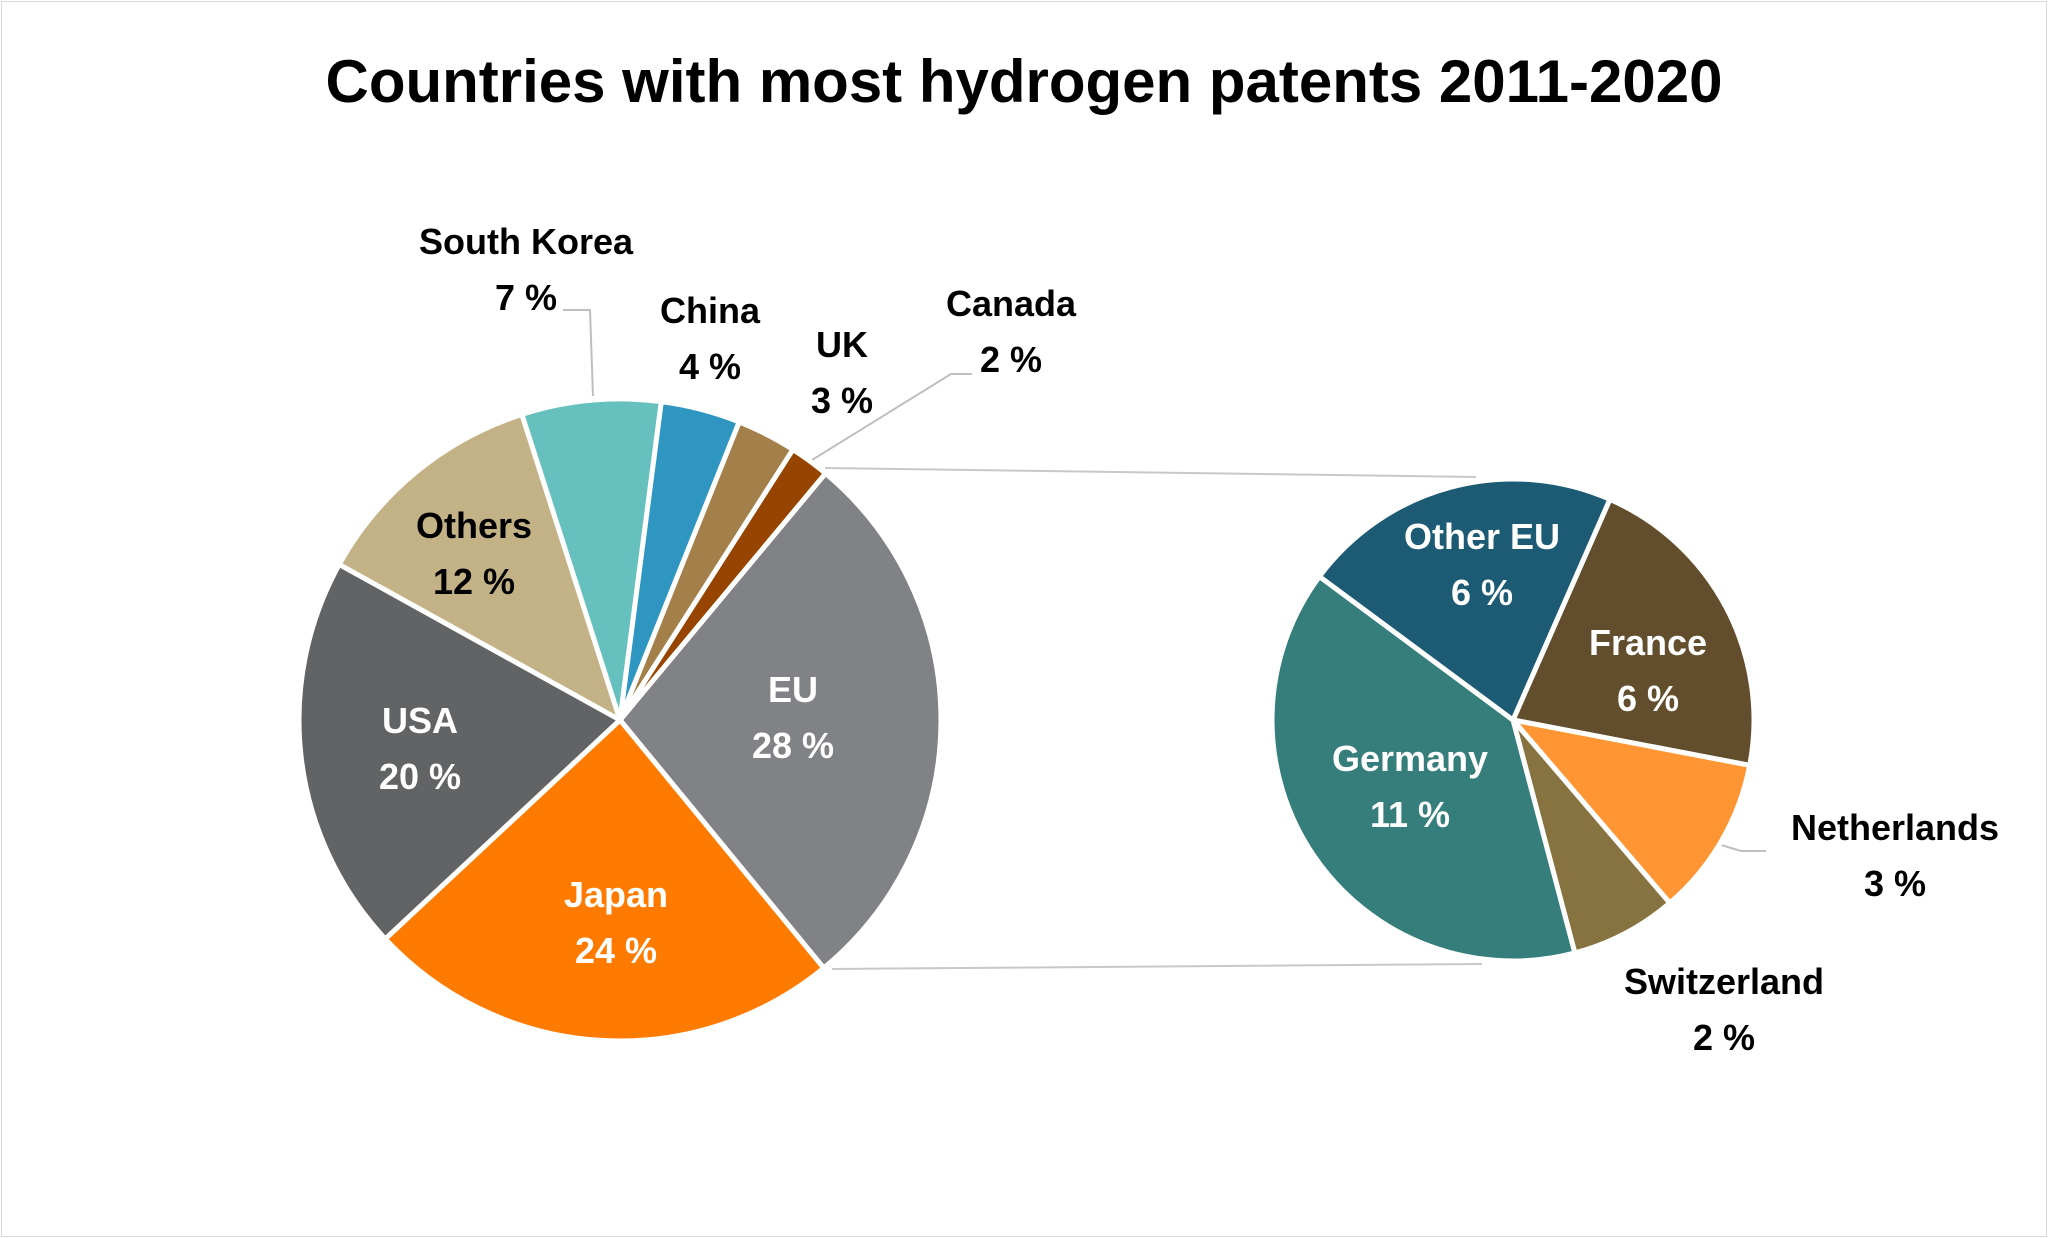 This screenshot has width=2048, height=1238. What do you see at coordinates (474, 581) in the screenshot?
I see `data-label-value-others: 12 %` at bounding box center [474, 581].